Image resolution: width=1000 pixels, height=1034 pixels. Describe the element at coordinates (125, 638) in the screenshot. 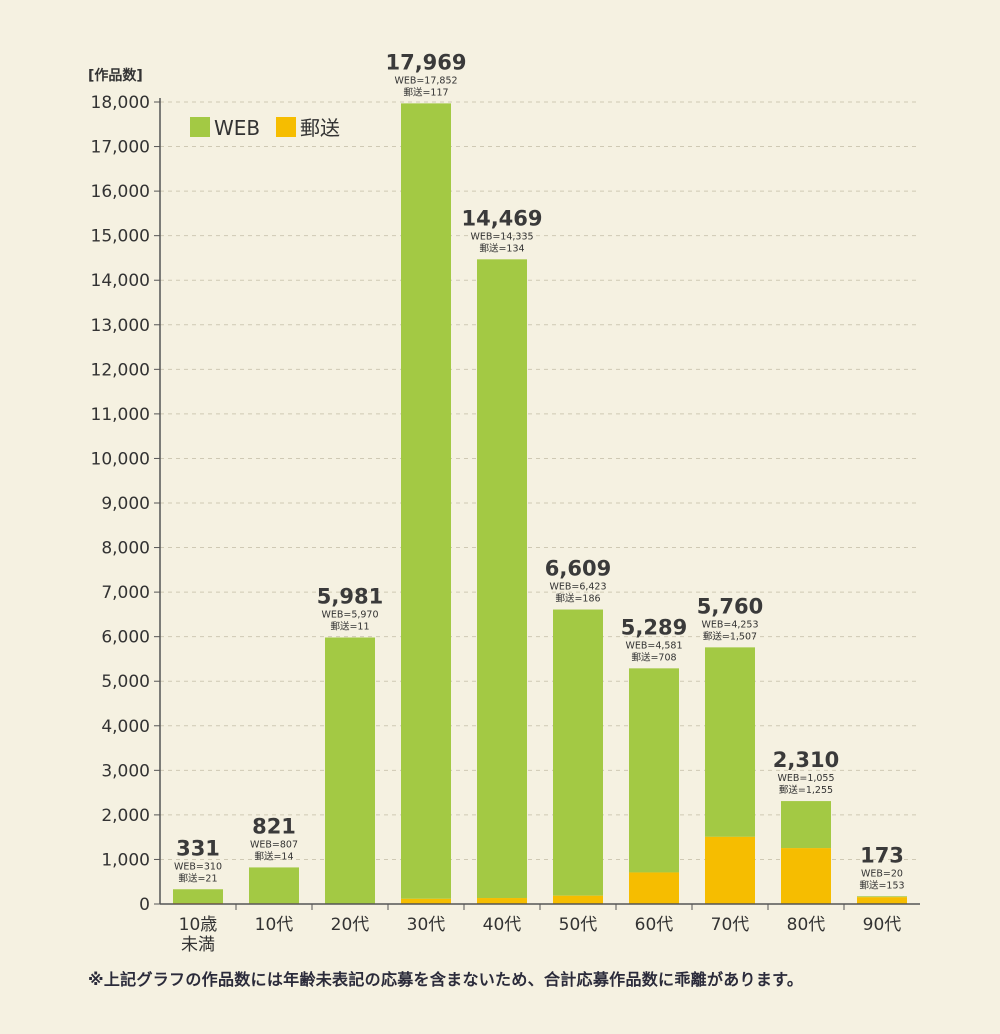

I see `y-tick-label: 6,000` at that location.